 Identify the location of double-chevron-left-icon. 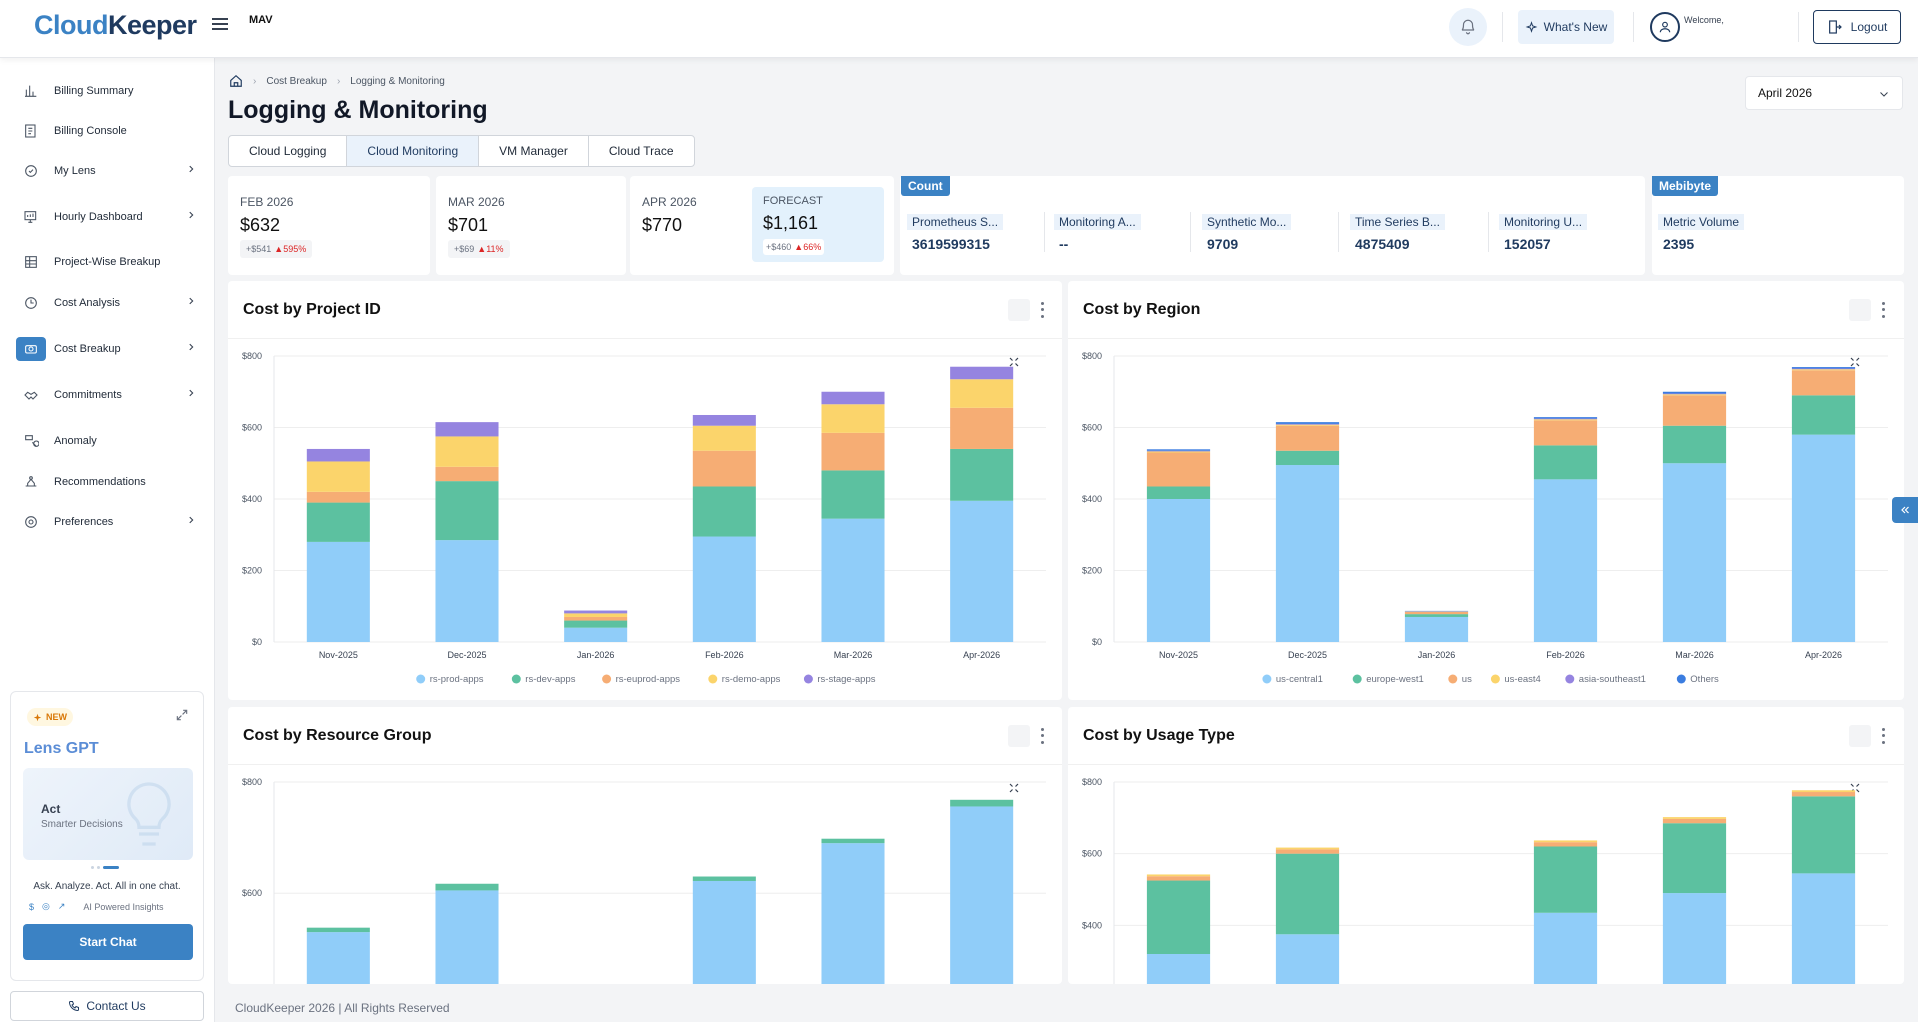
(1905, 510).